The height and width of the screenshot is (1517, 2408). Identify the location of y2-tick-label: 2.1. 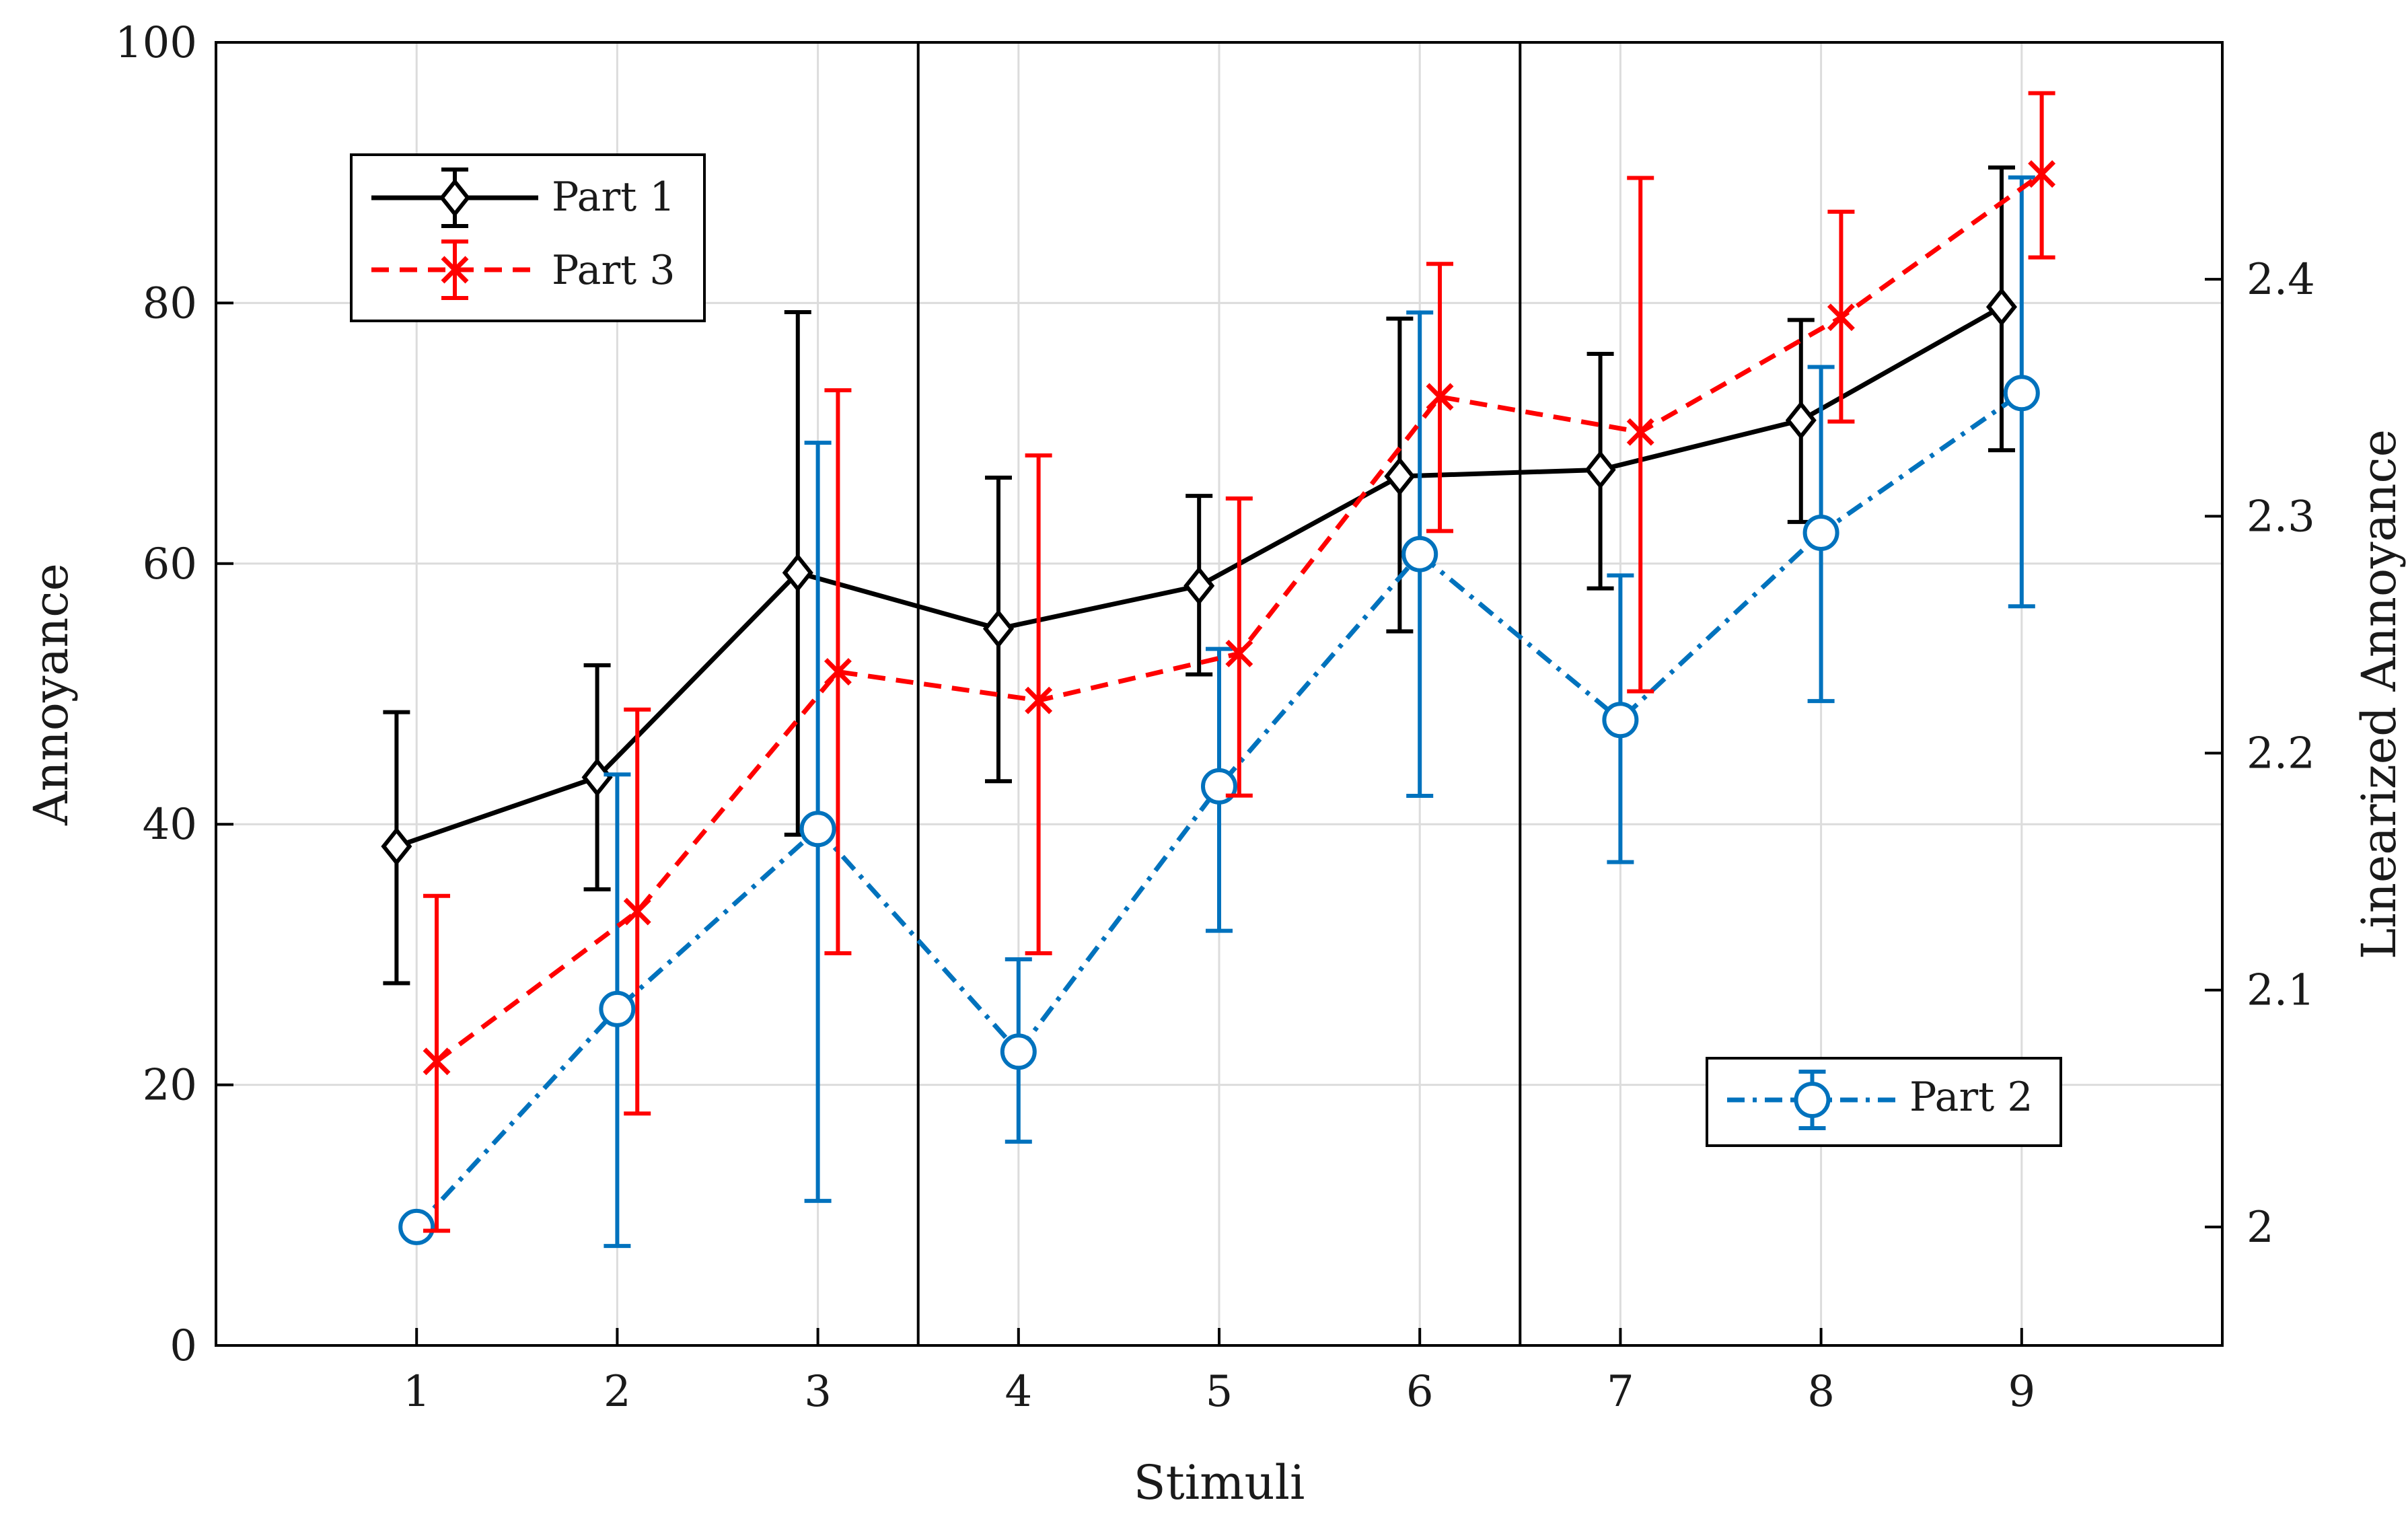
(2281, 991).